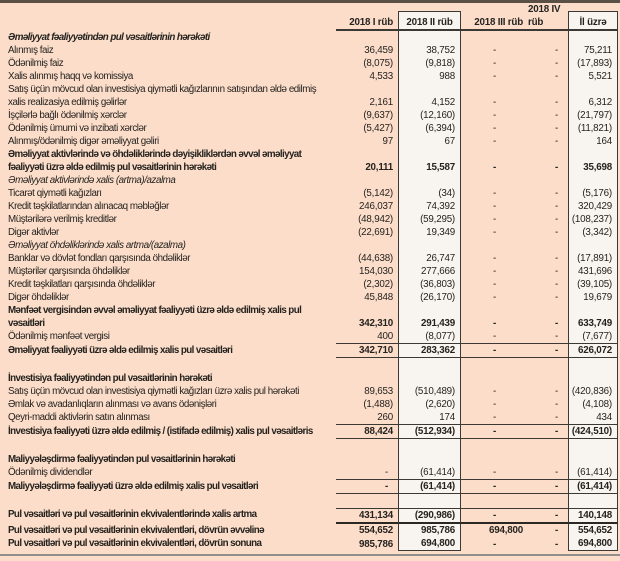 The height and width of the screenshot is (561, 620). What do you see at coordinates (593, 530) in the screenshot?
I see `cell-year-total: 554,652` at bounding box center [593, 530].